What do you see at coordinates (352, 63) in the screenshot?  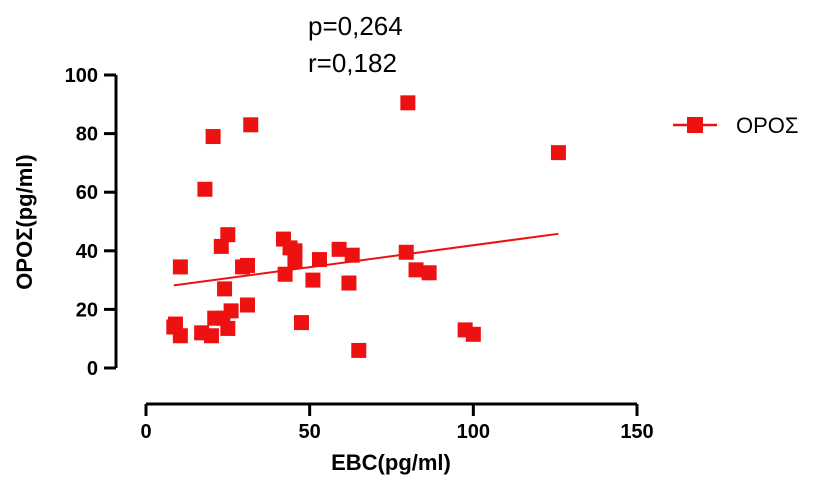 I see `r-value-annotation: r=0,182` at bounding box center [352, 63].